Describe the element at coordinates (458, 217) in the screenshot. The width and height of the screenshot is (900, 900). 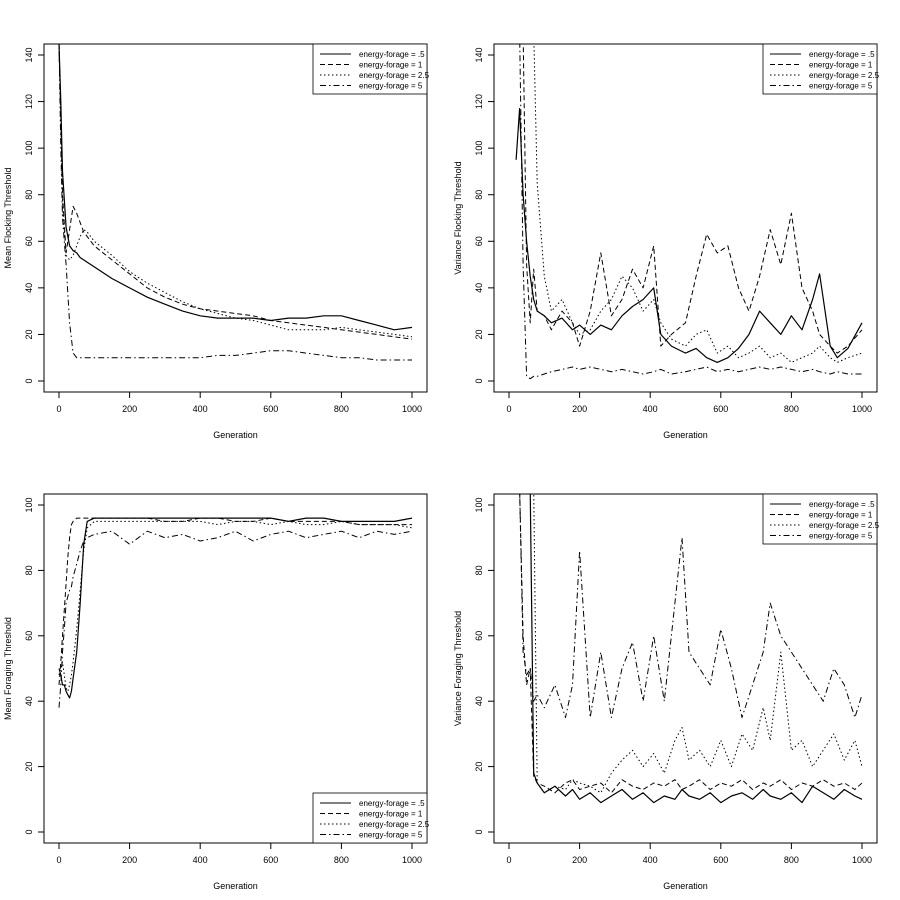
I see `y-axis-title: Variance Flocking Threshold` at that location.